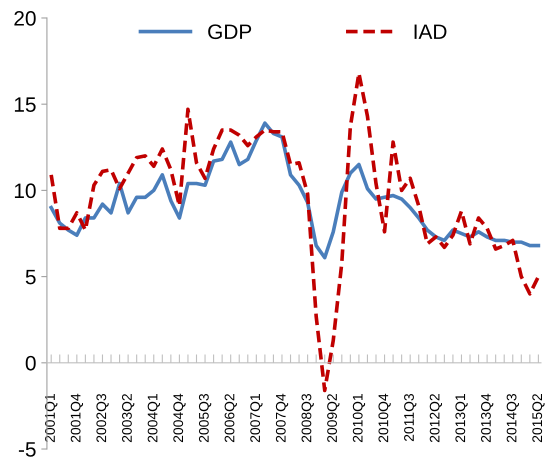 The width and height of the screenshot is (552, 467). Describe the element at coordinates (461, 418) in the screenshot. I see `x-tick-label: 2013Q1` at that location.